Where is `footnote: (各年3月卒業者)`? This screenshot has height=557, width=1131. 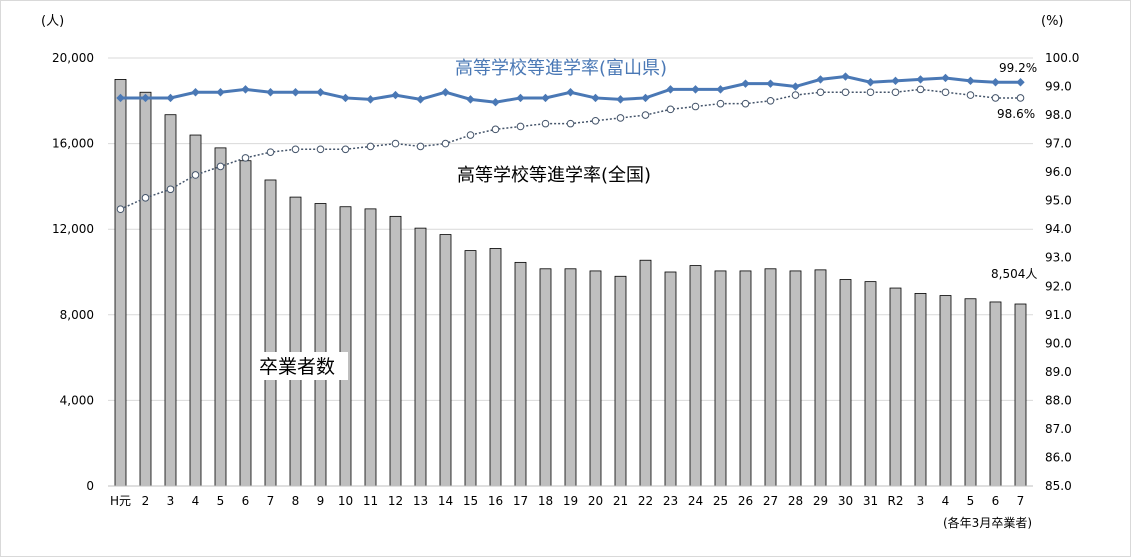 footnote: (各年3月卒業者) is located at coordinates (987, 522).